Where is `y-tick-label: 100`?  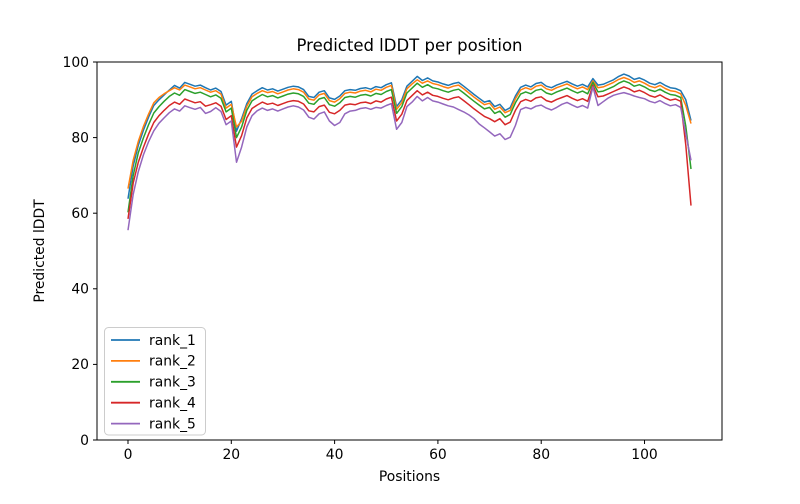
y-tick-label: 100 is located at coordinates (75, 63).